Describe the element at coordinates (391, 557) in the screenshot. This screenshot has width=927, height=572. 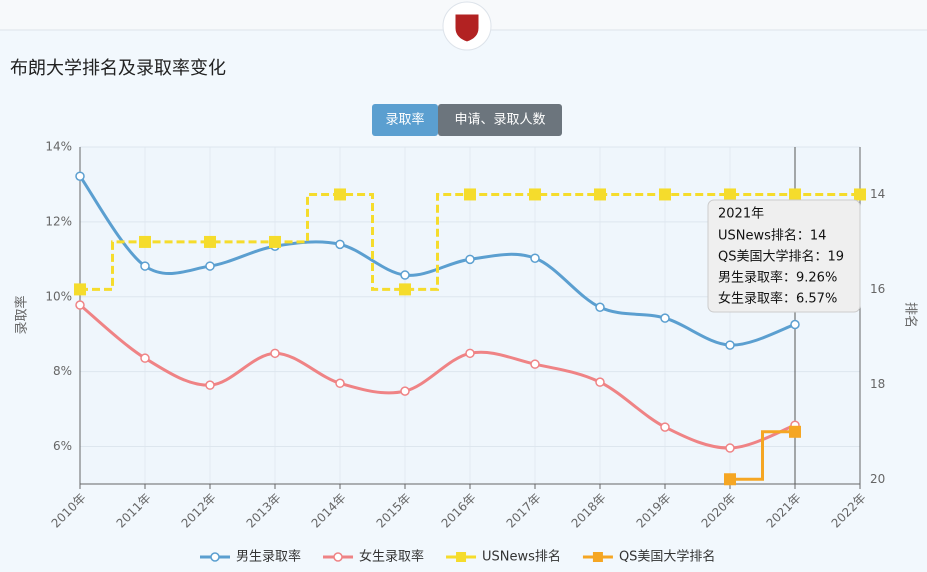
I see `legend-label: 女生录取率` at that location.